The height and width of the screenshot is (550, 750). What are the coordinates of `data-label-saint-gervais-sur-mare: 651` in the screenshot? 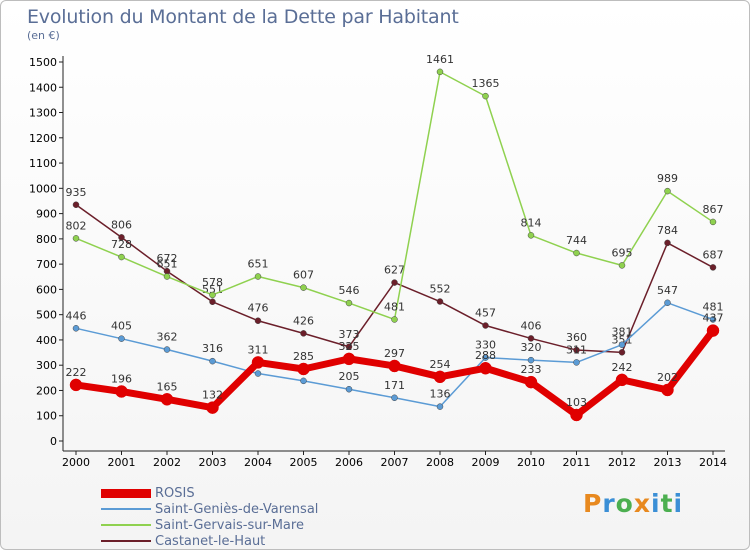 It's located at (258, 264).